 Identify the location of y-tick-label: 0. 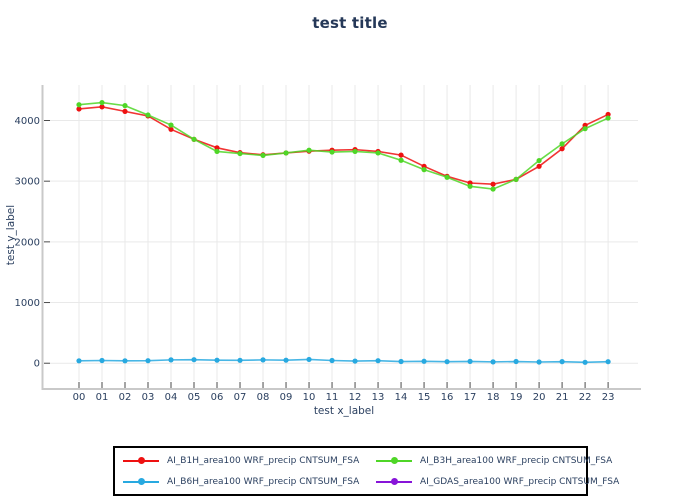
(37, 364).